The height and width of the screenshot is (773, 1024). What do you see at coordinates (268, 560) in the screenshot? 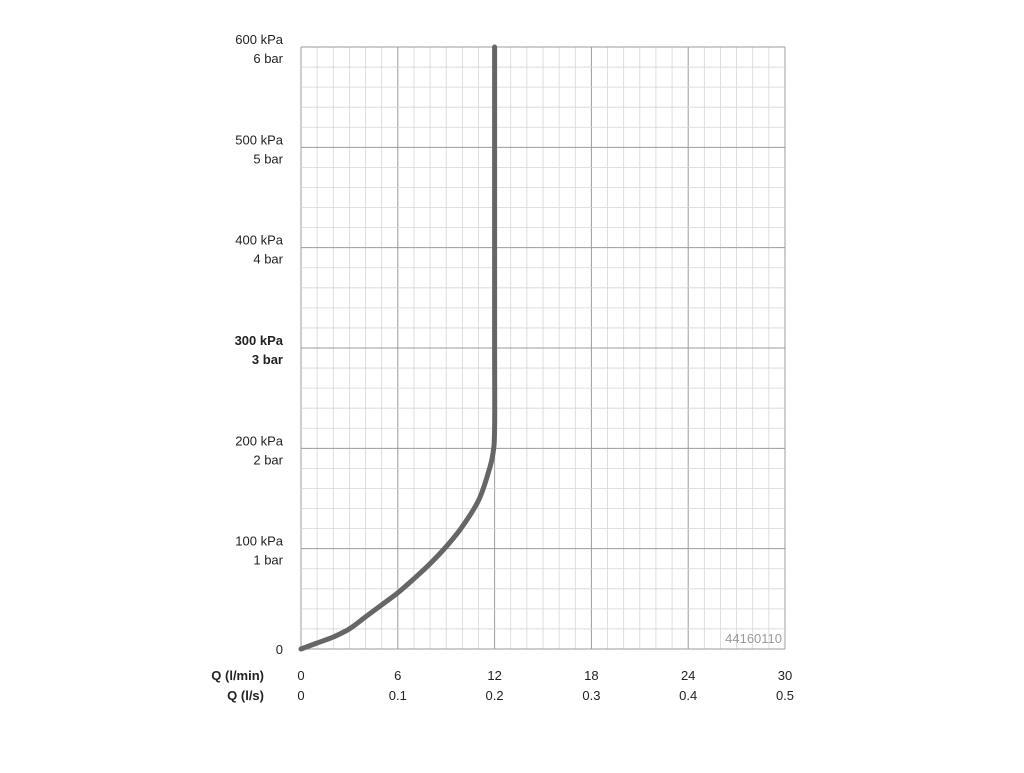
I see `y-tick-label-bar: 1 bar` at bounding box center [268, 560].